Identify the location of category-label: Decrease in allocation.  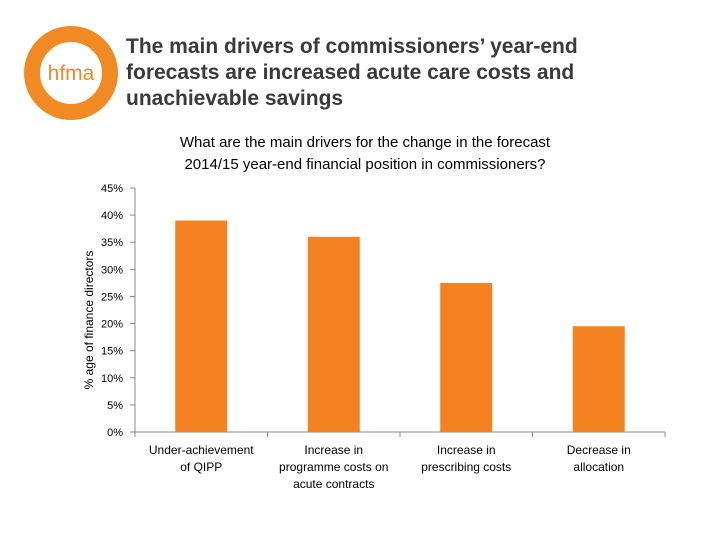
(599, 458).